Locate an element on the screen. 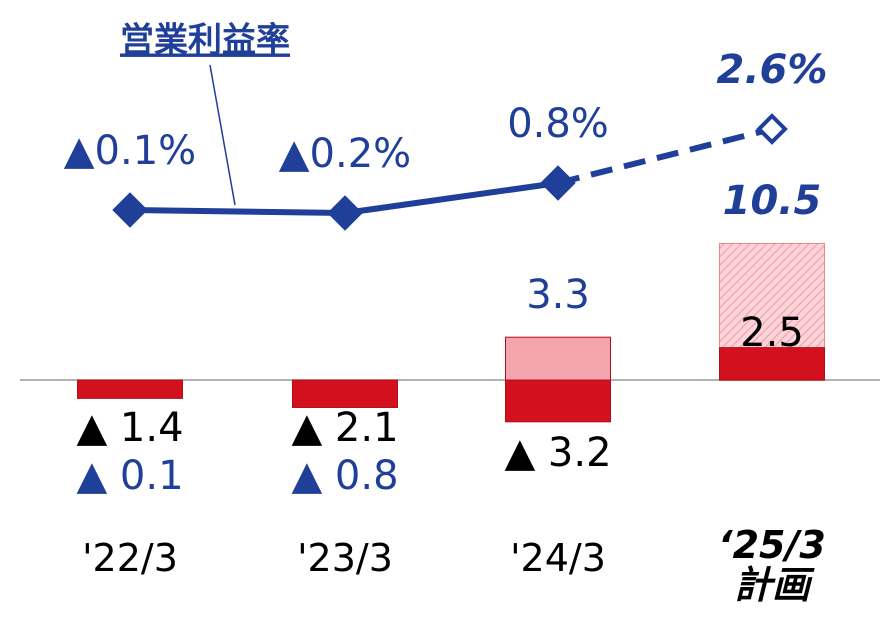 The height and width of the screenshot is (621, 888). x-tick-label: ‘25/3 計画 is located at coordinates (772, 565).